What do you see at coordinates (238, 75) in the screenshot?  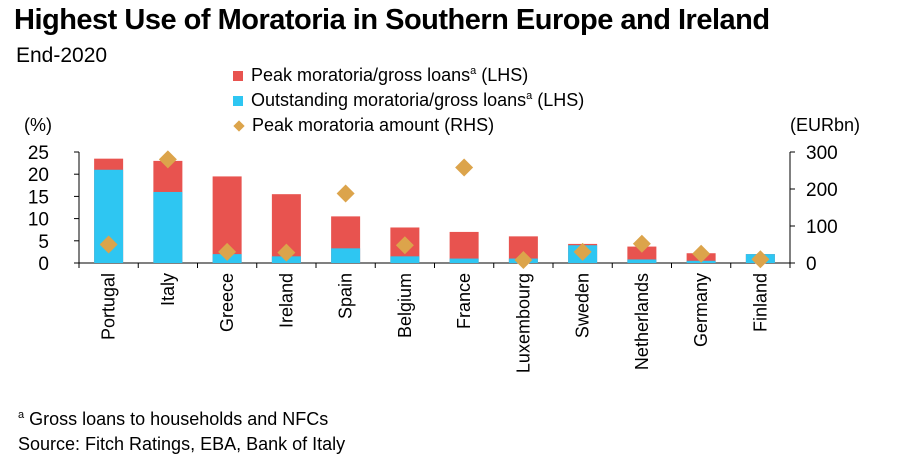 I see `legend-swatch-peak` at bounding box center [238, 75].